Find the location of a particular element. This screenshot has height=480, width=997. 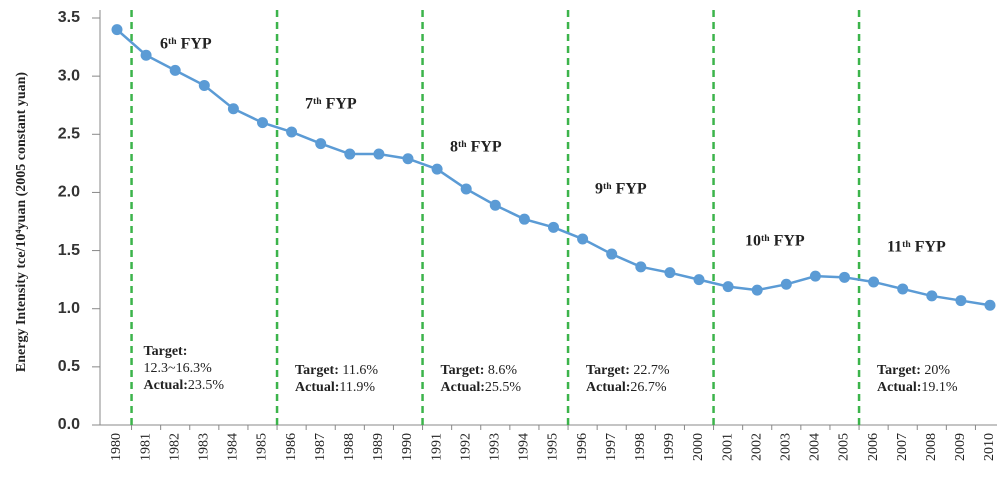

period-note: Actual:25.5% is located at coordinates (481, 387).